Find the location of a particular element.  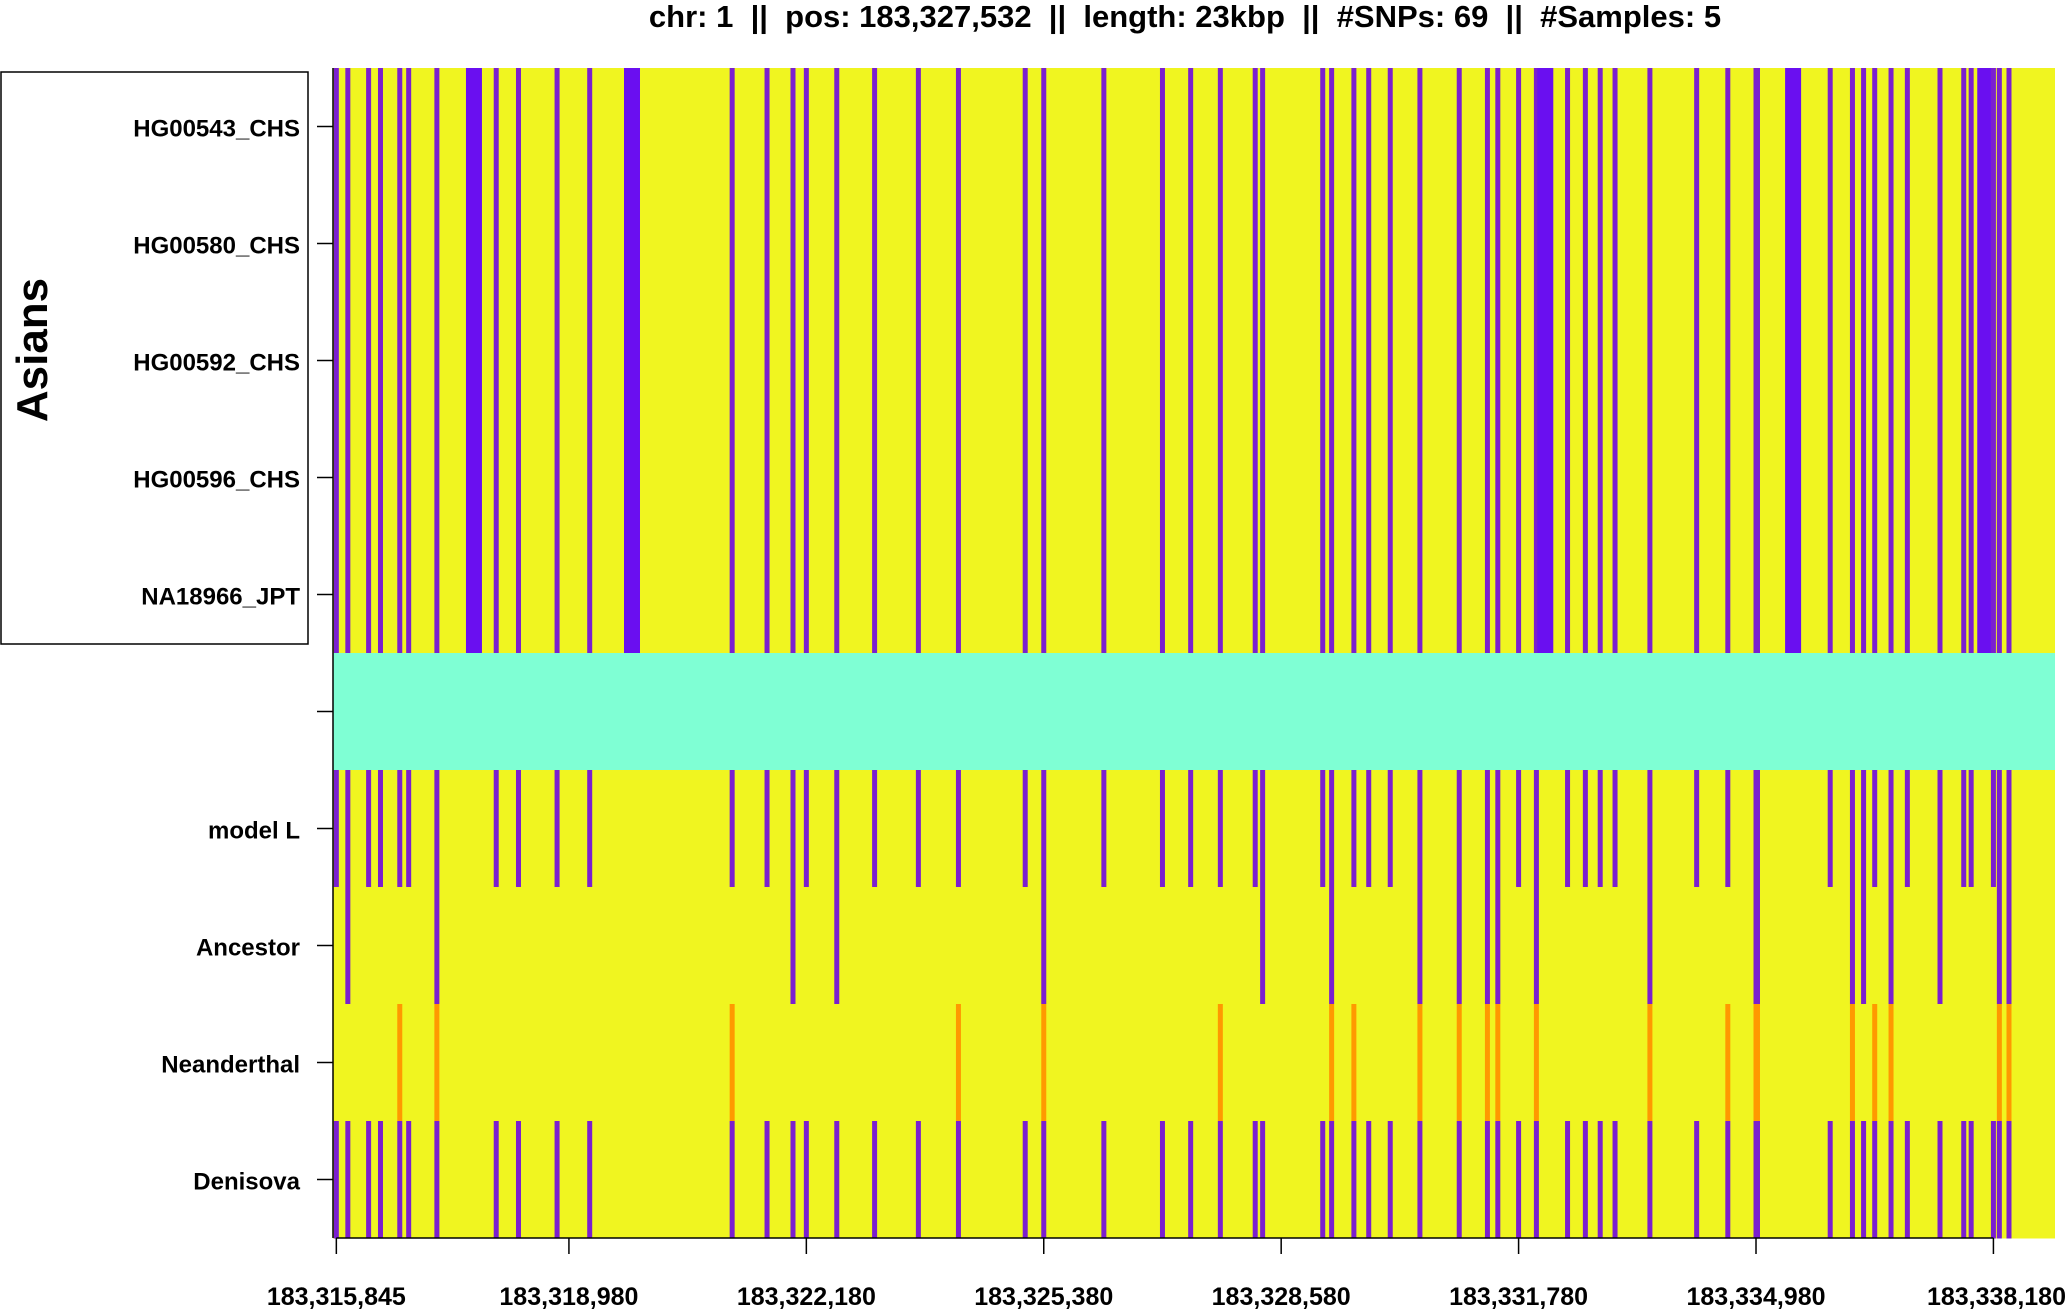

row-label: HG00592_CHS is located at coordinates (216, 363).